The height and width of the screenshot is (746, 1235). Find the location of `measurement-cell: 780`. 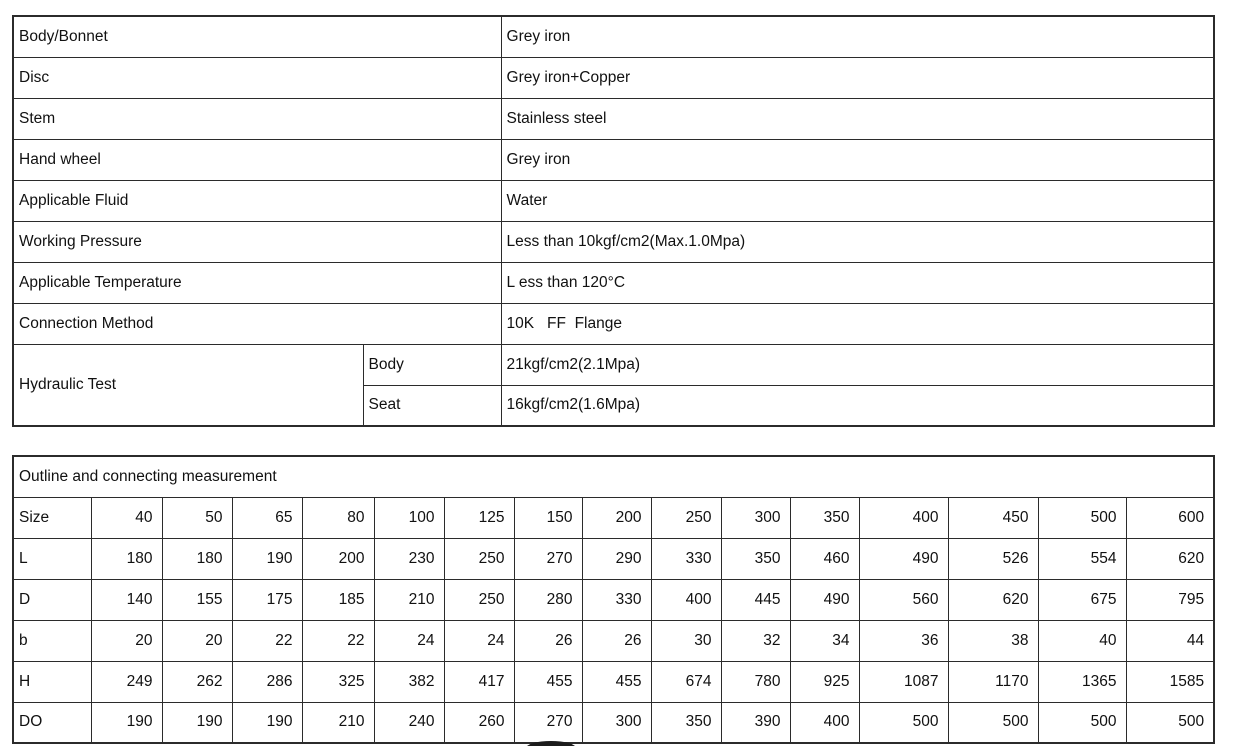

measurement-cell: 780 is located at coordinates (755, 681).